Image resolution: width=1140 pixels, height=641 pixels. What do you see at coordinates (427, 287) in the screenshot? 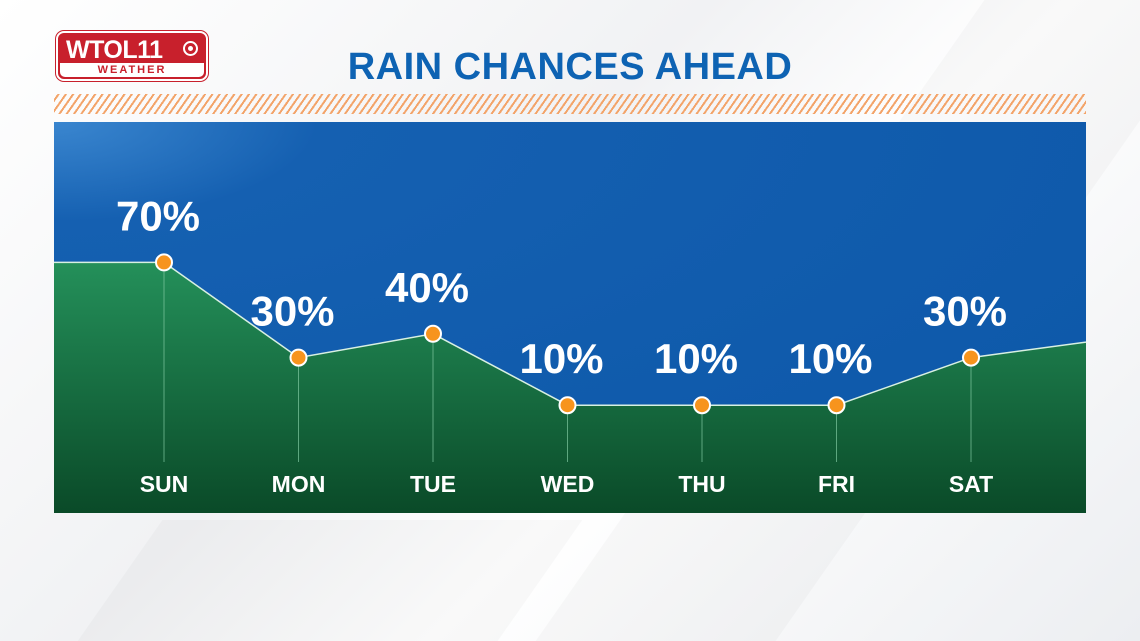
I see `value-label: 40%` at bounding box center [427, 287].